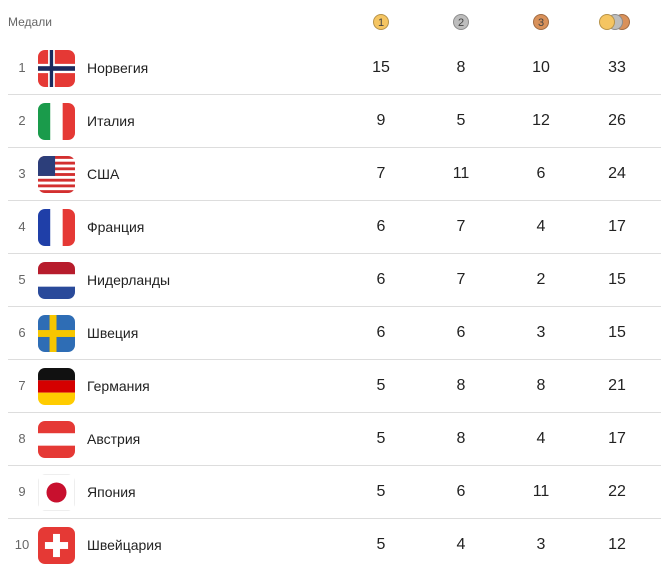 Image resolution: width=663 pixels, height=572 pixels. I want to click on gold-count: 7, so click(381, 173).